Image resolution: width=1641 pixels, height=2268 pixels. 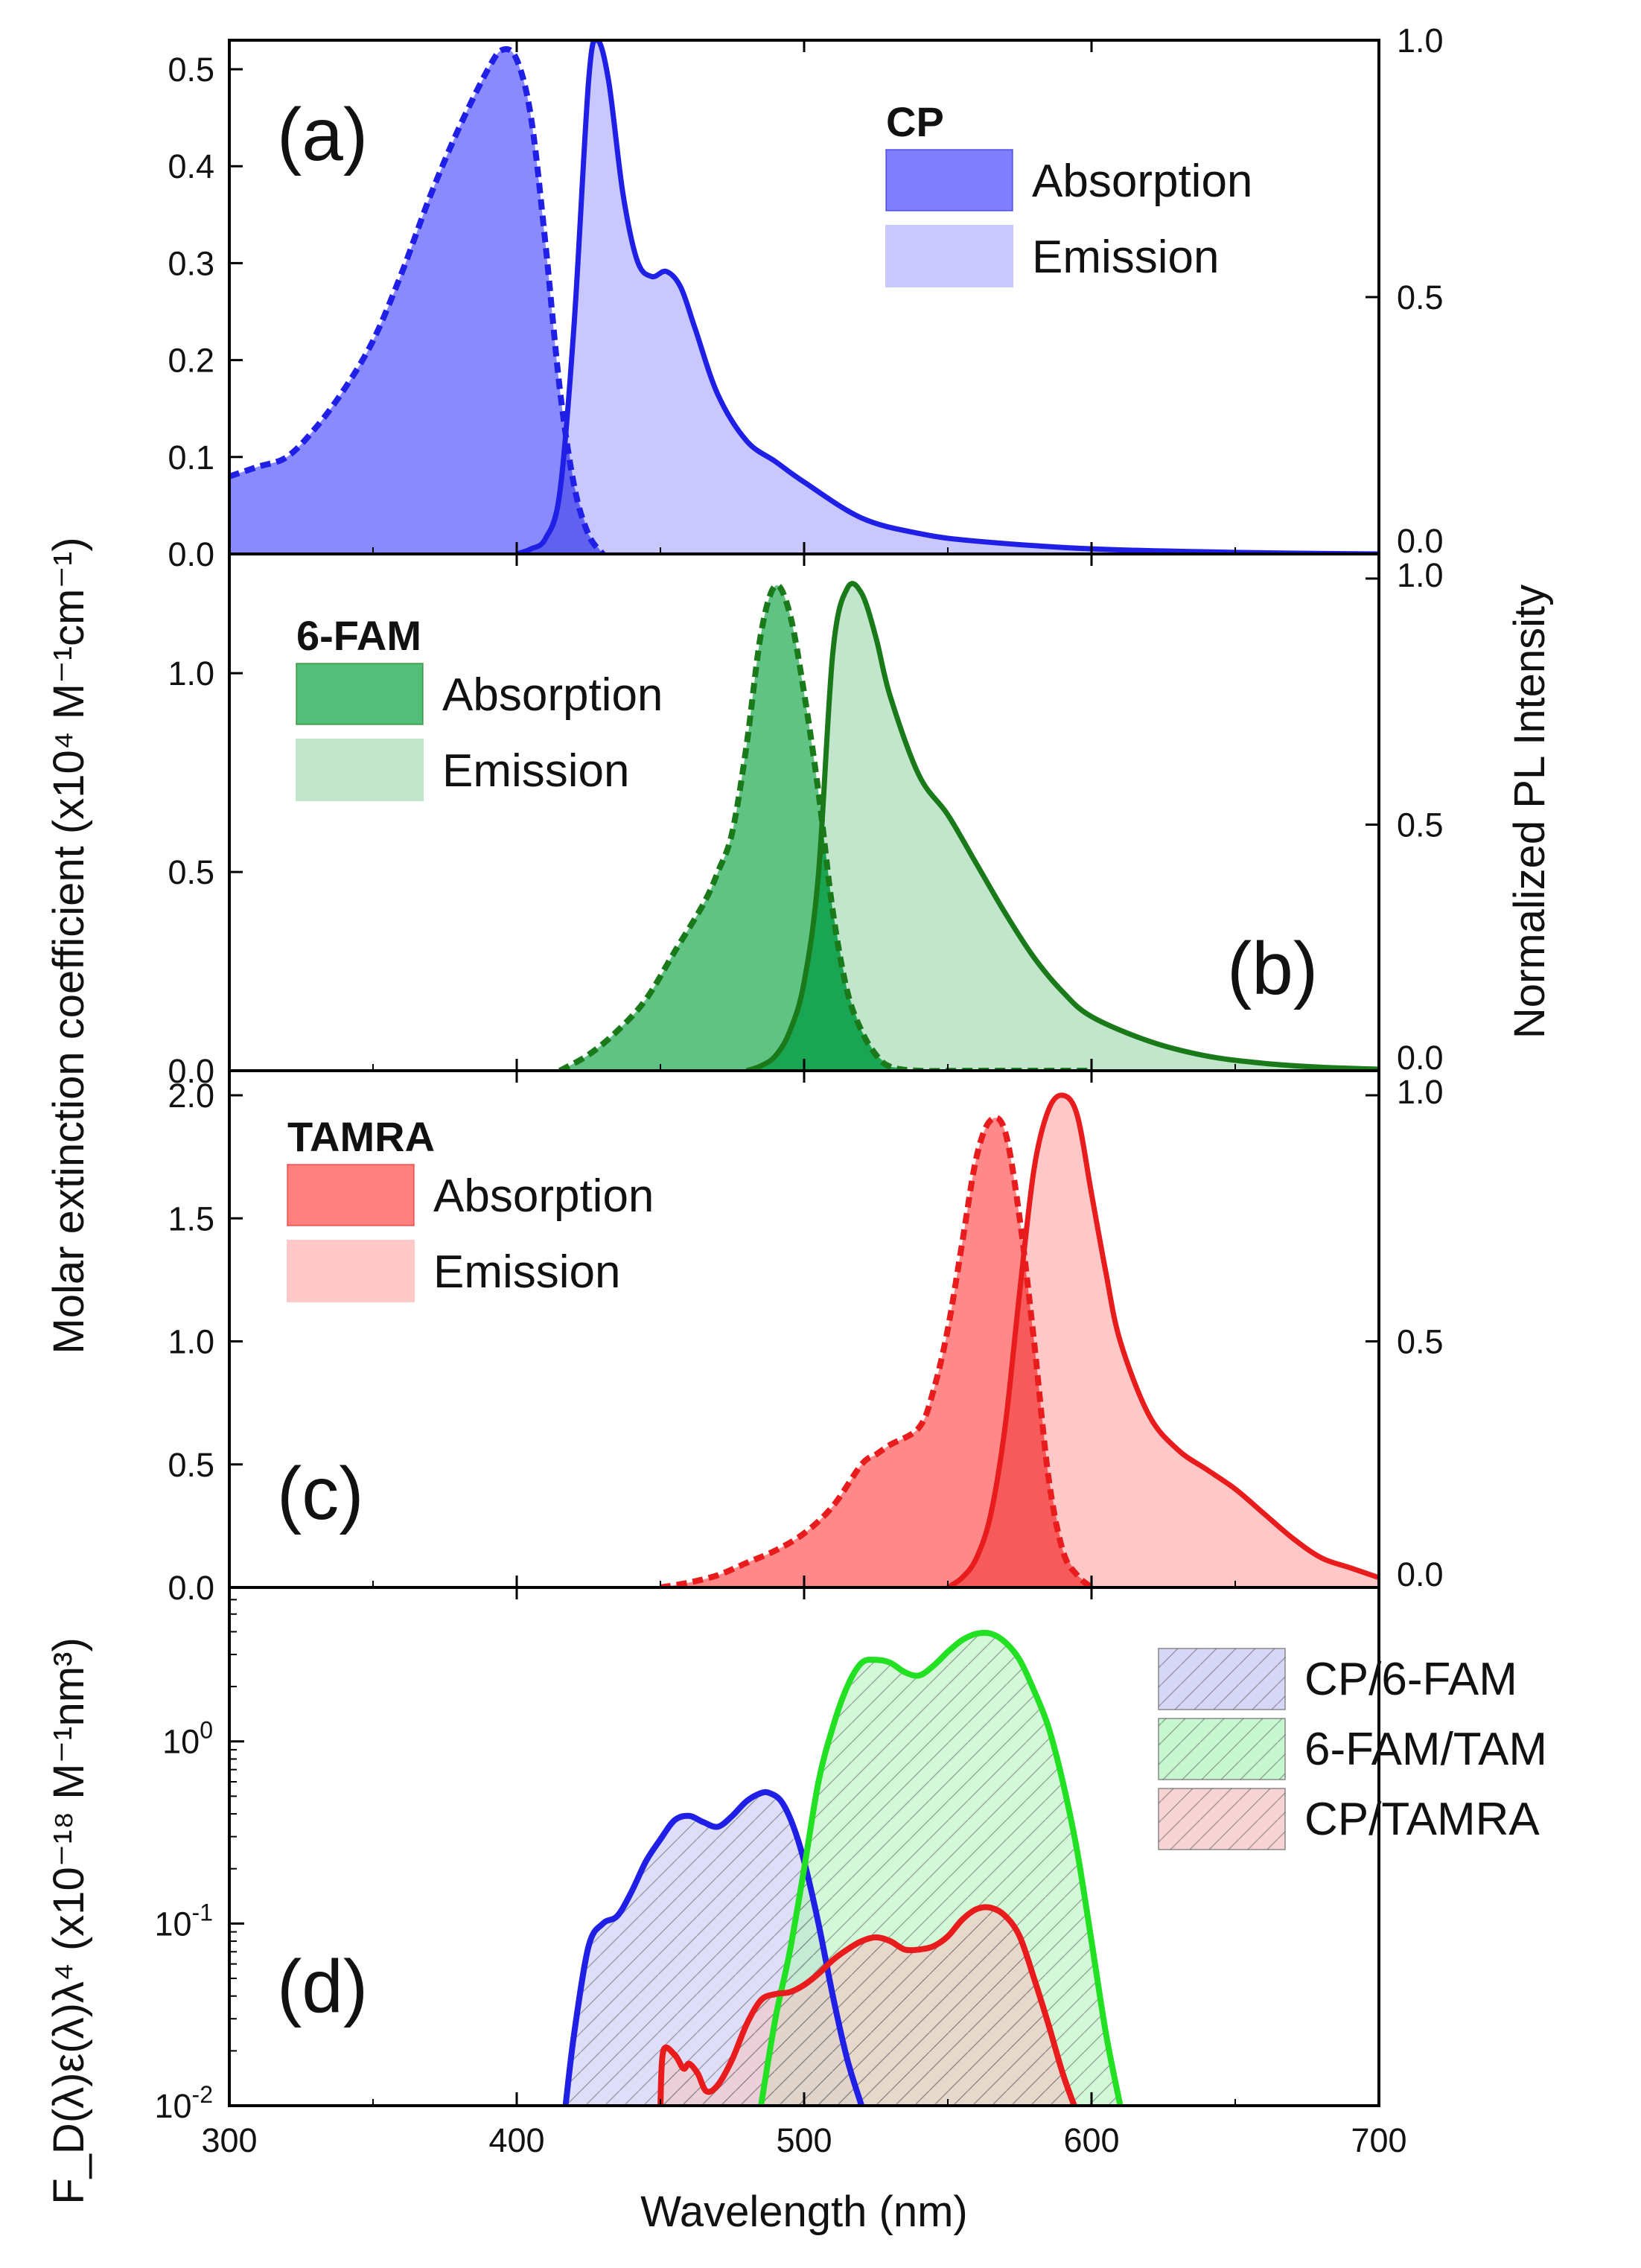 I want to click on left-tick-label-c: 0.5, so click(x=191, y=1465).